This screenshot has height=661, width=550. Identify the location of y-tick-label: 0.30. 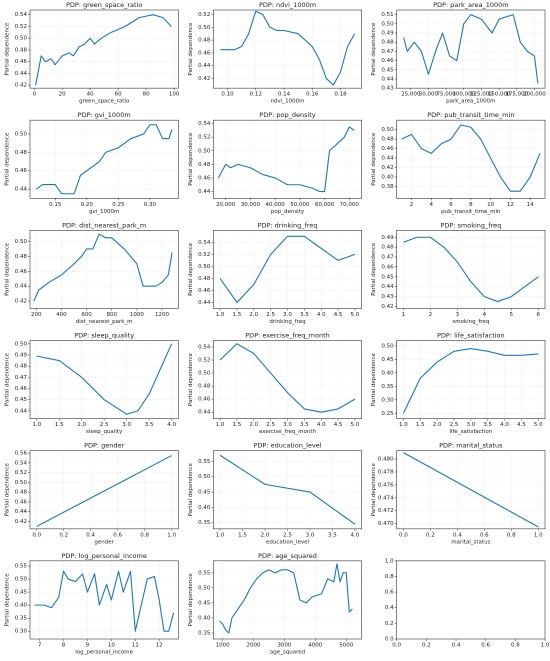
(387, 400).